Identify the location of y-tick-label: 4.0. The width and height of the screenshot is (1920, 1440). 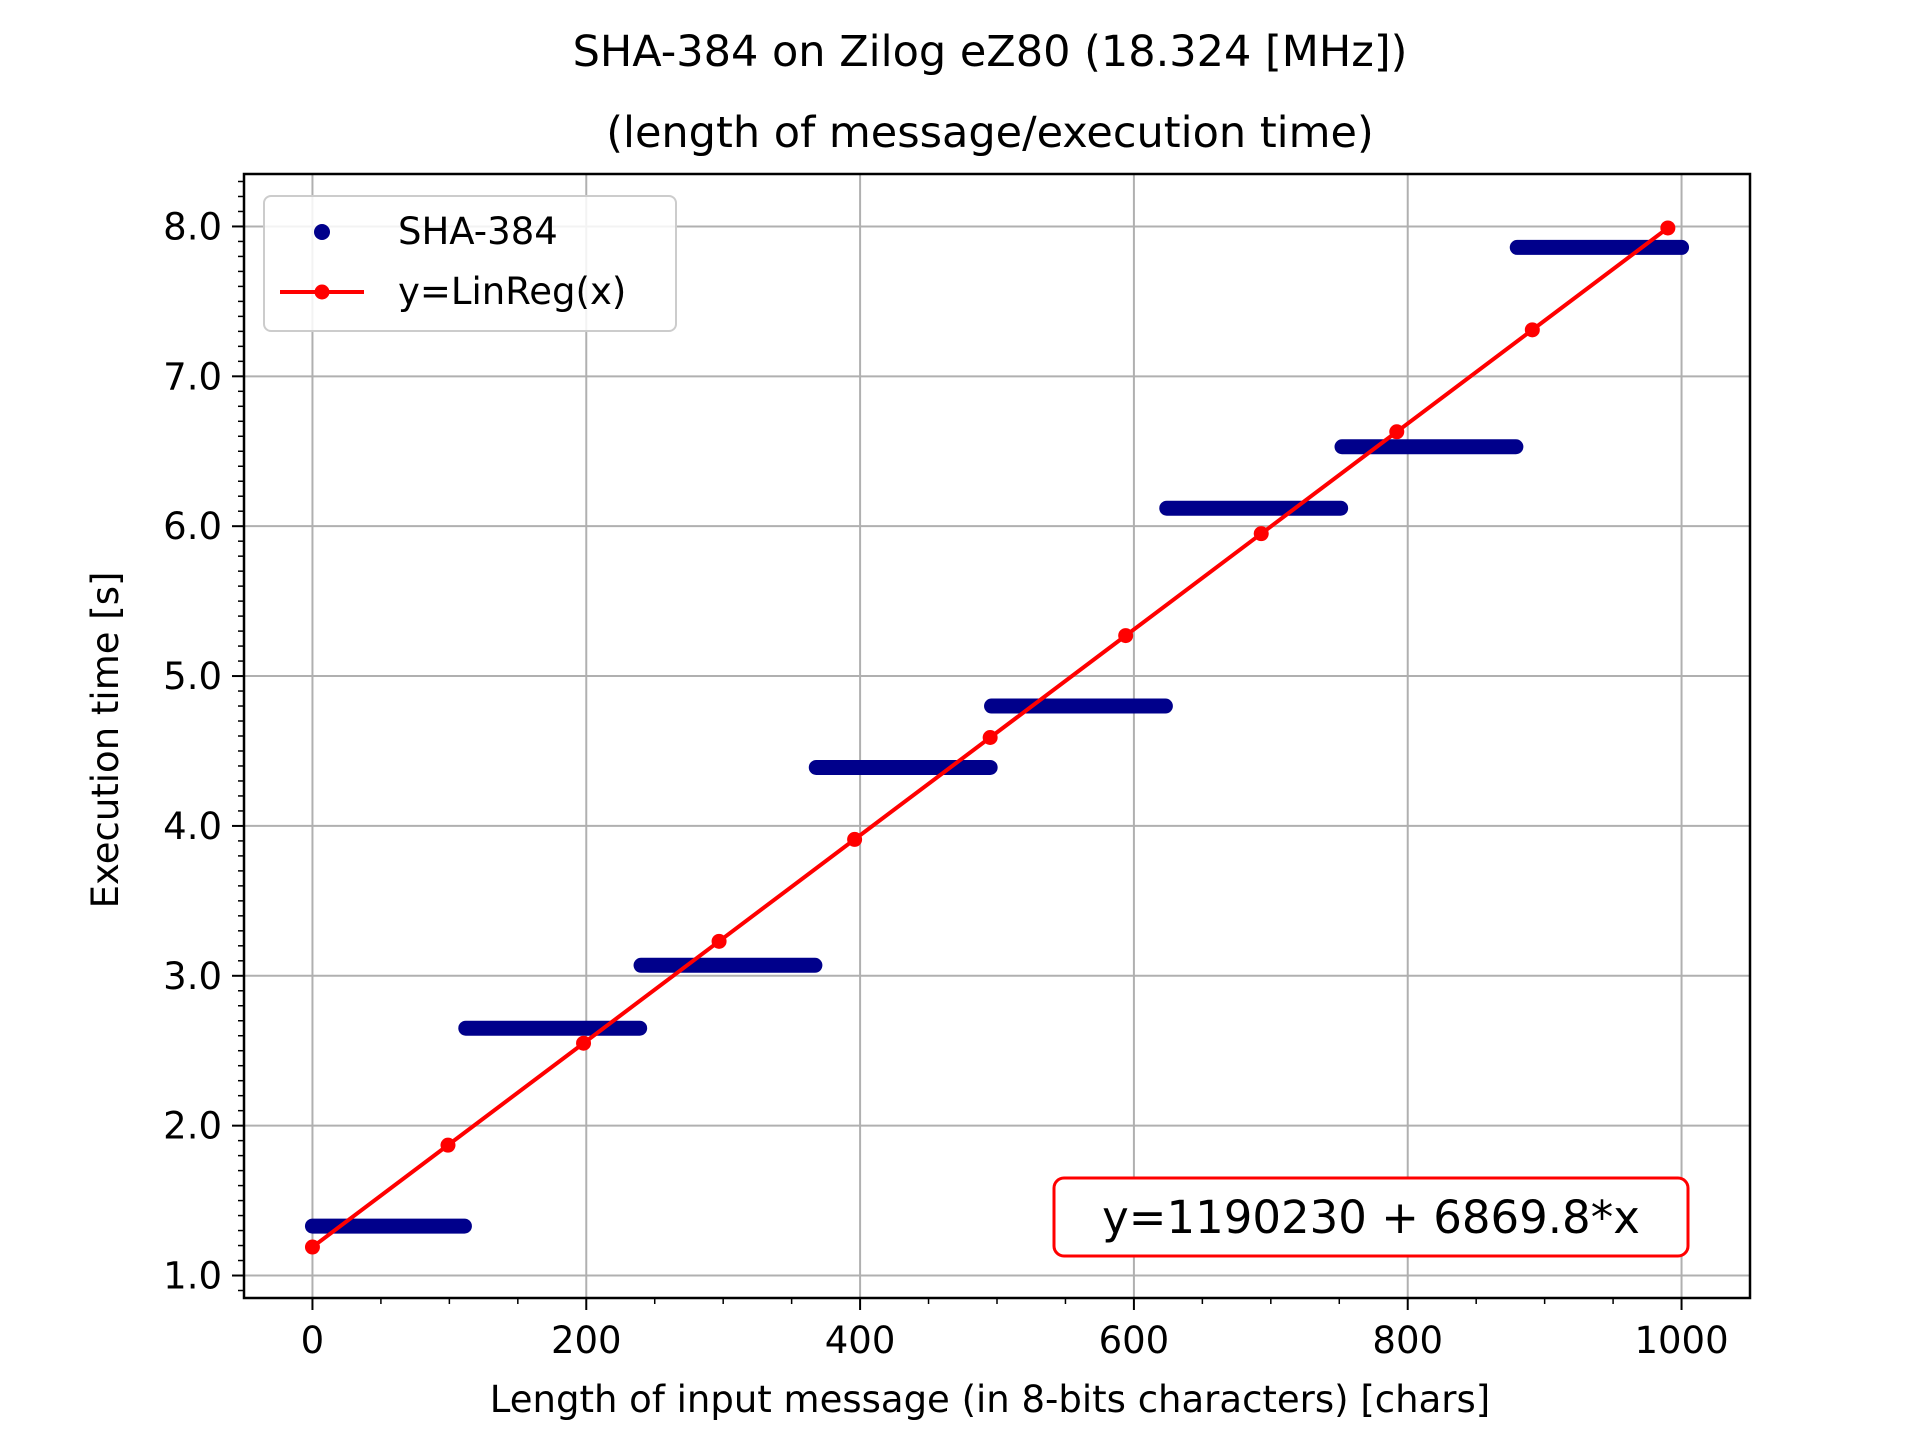
(192, 826).